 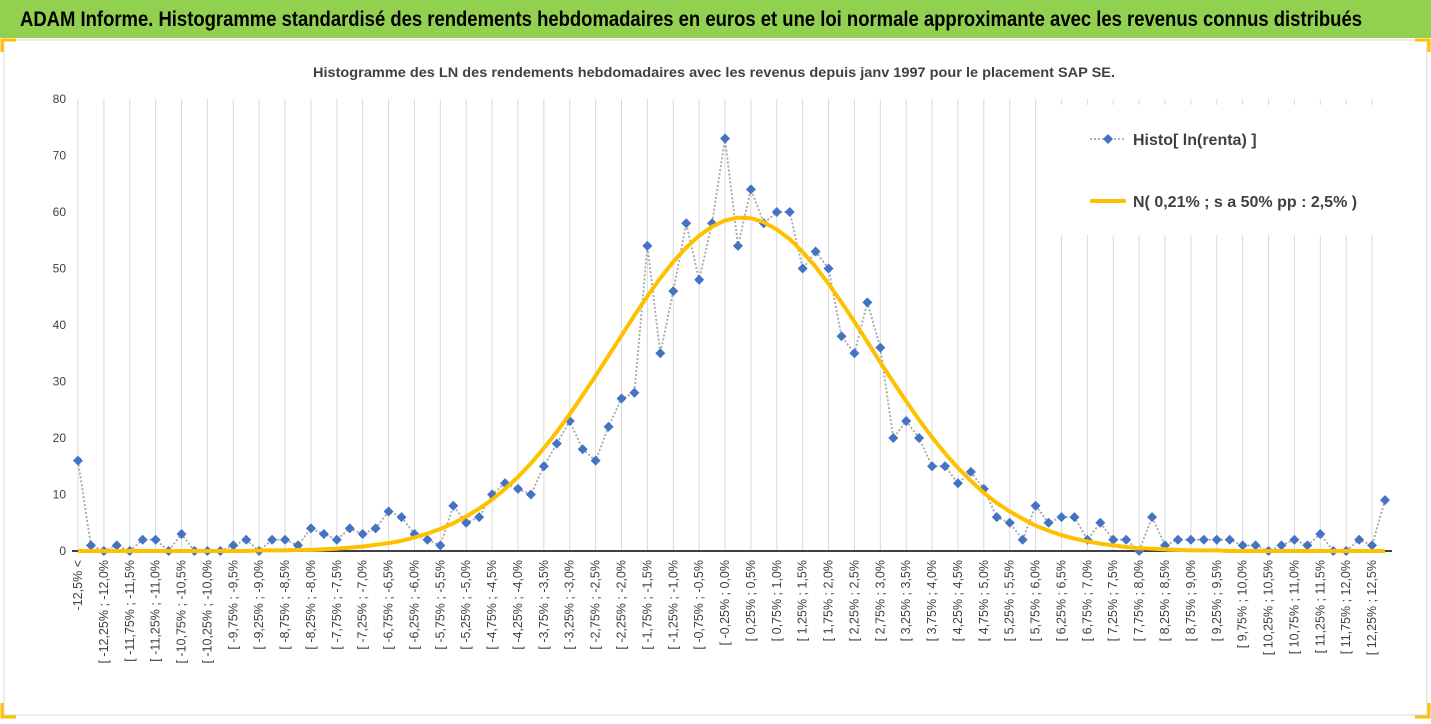 What do you see at coordinates (1243, 604) in the screenshot?
I see `x-tick-label: [ 9,75% ; 10,0%` at bounding box center [1243, 604].